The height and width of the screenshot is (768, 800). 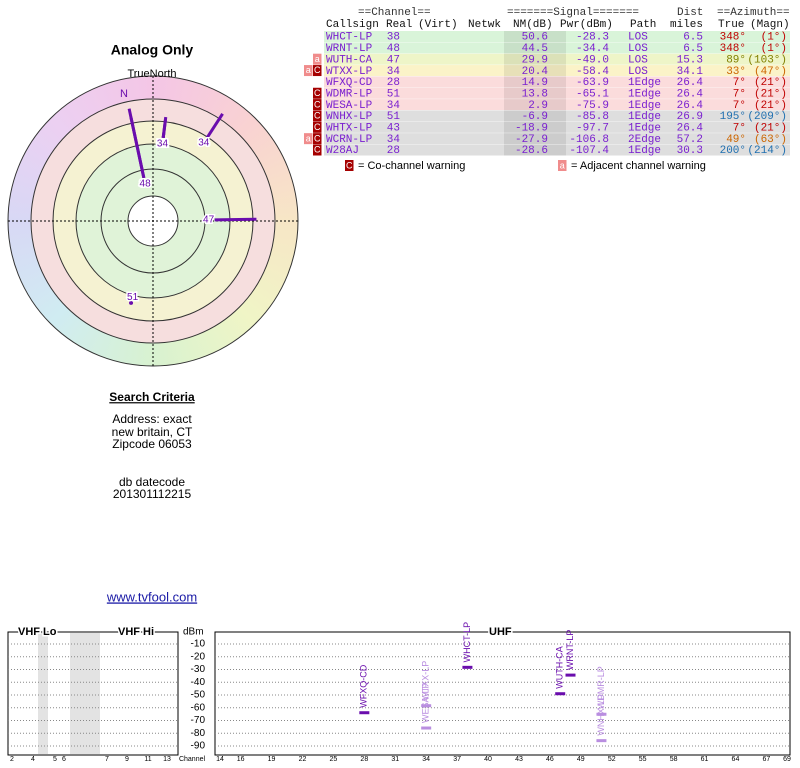 I want to click on nm-shade, so click(x=535, y=150).